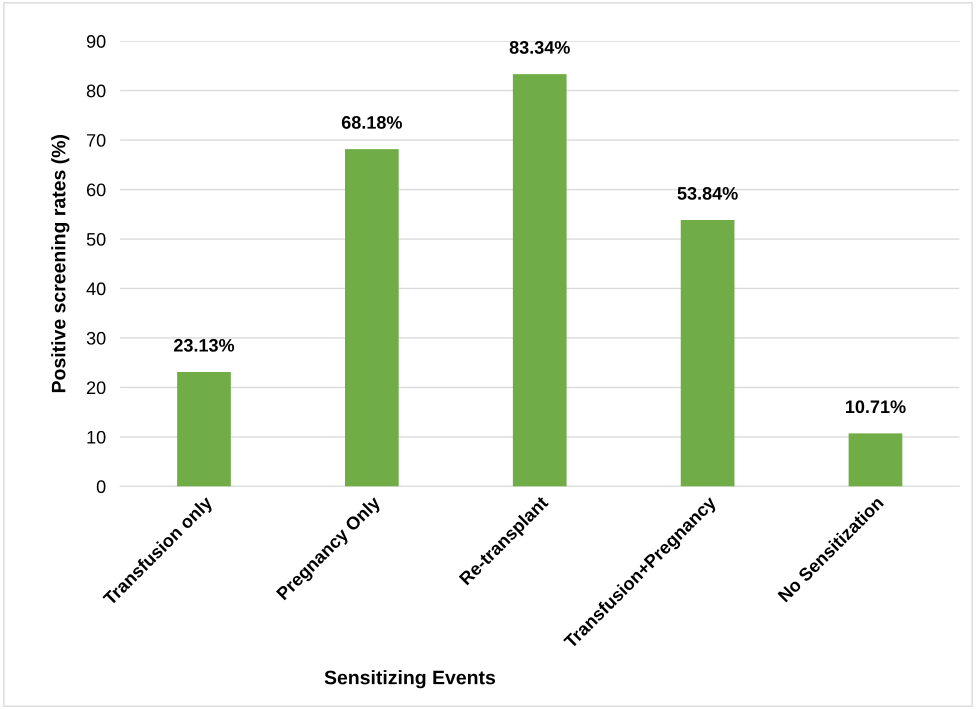  I want to click on data-label: 53.84%, so click(708, 193).